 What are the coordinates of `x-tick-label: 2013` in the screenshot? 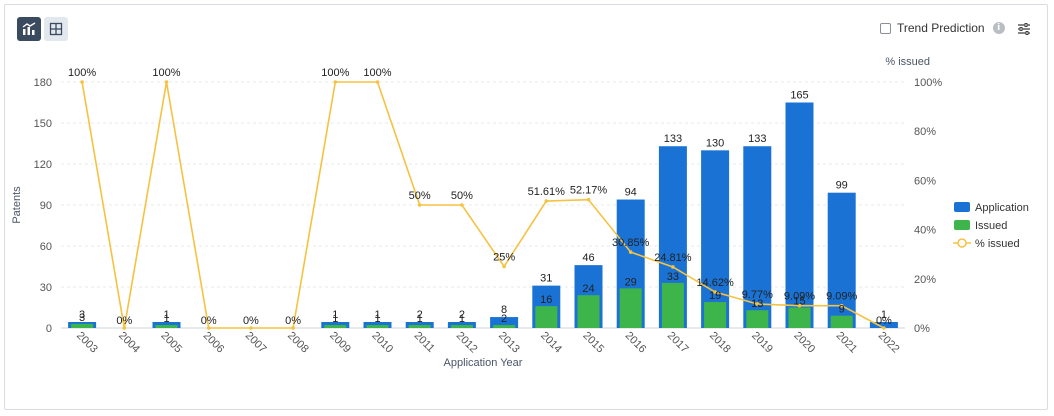 It's located at (509, 343).